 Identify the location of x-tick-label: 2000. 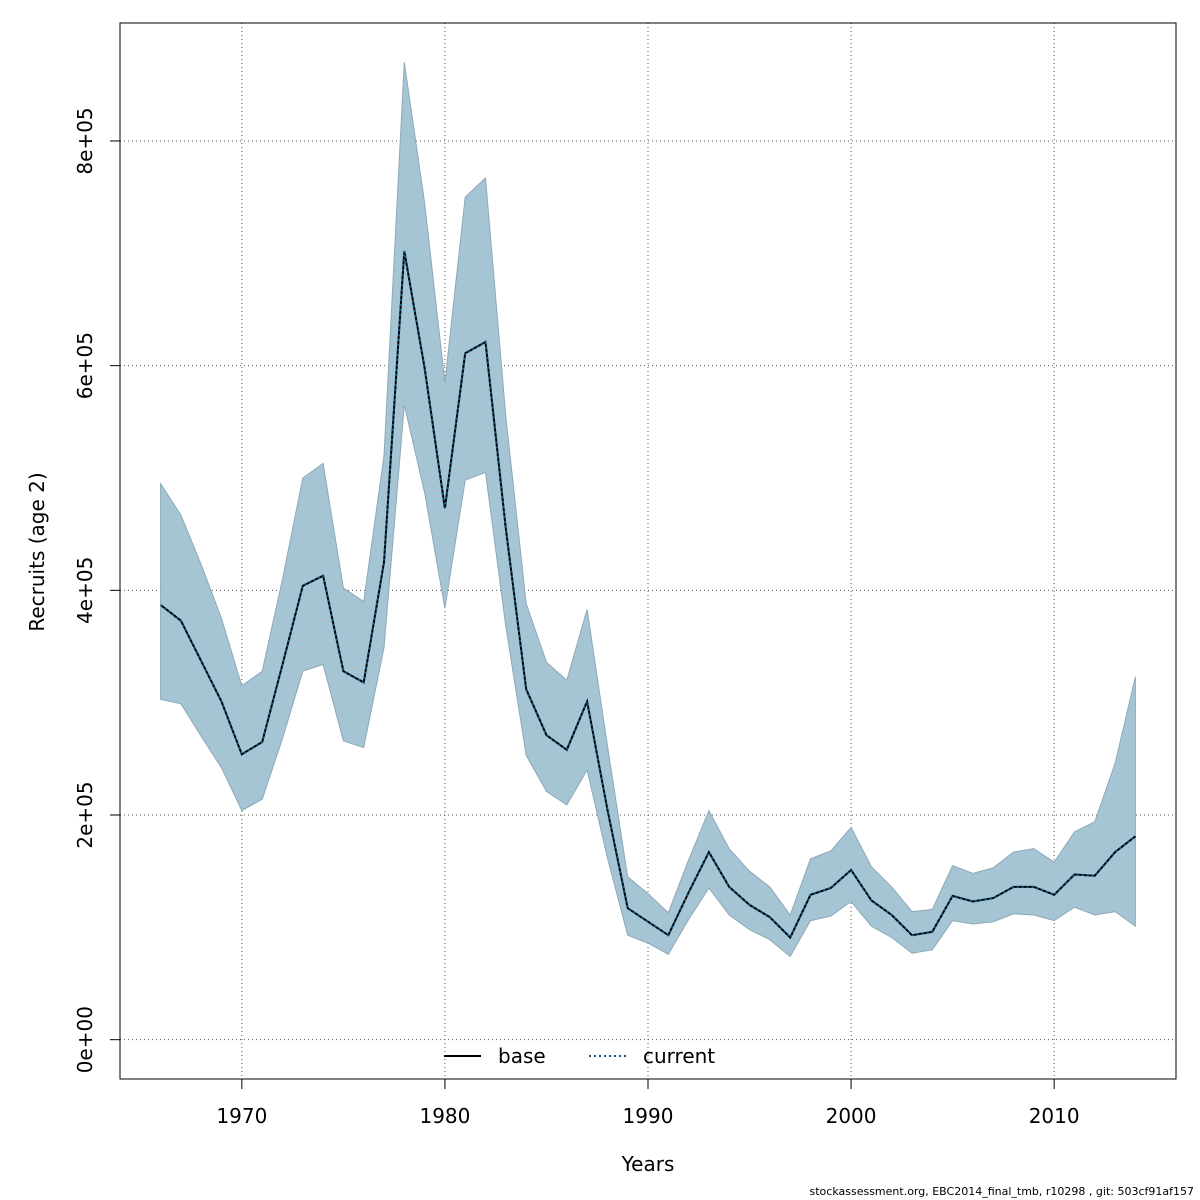
(851, 1116).